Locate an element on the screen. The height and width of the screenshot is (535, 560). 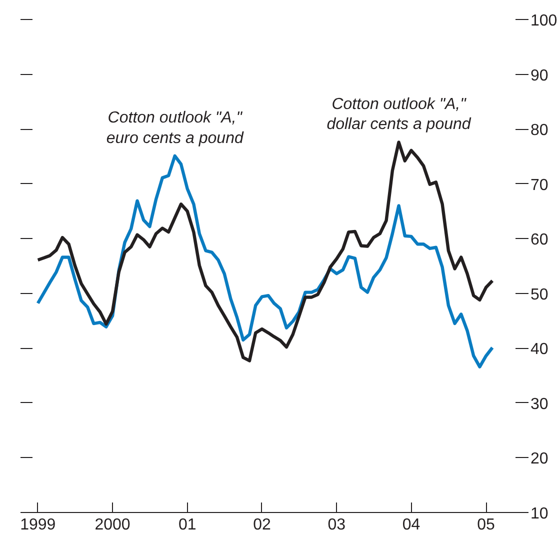
y-tick-label: 30 is located at coordinates (539, 404).